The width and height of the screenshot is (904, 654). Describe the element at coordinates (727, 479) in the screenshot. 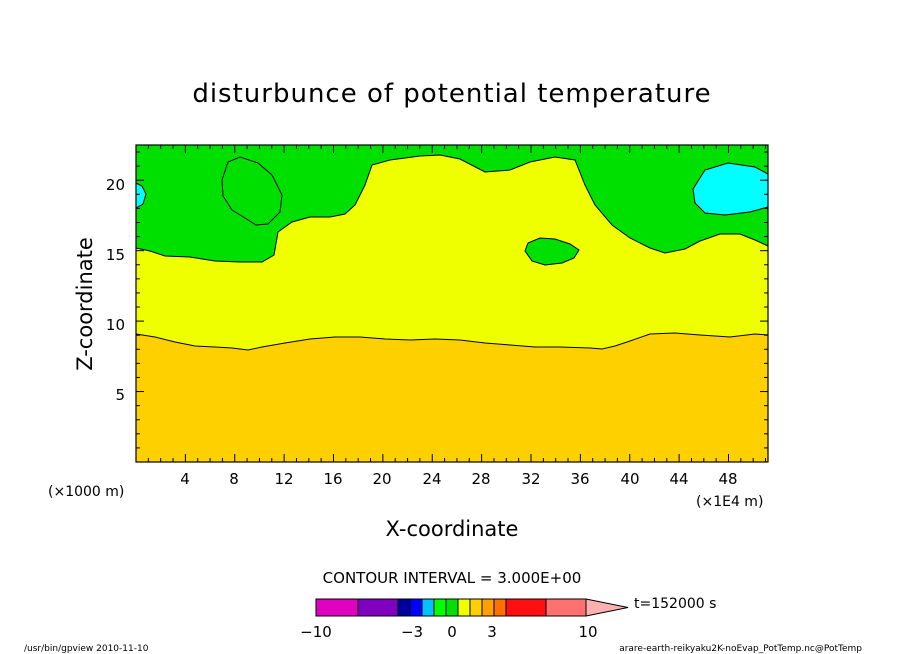

I see `x-tick-label: 48` at that location.